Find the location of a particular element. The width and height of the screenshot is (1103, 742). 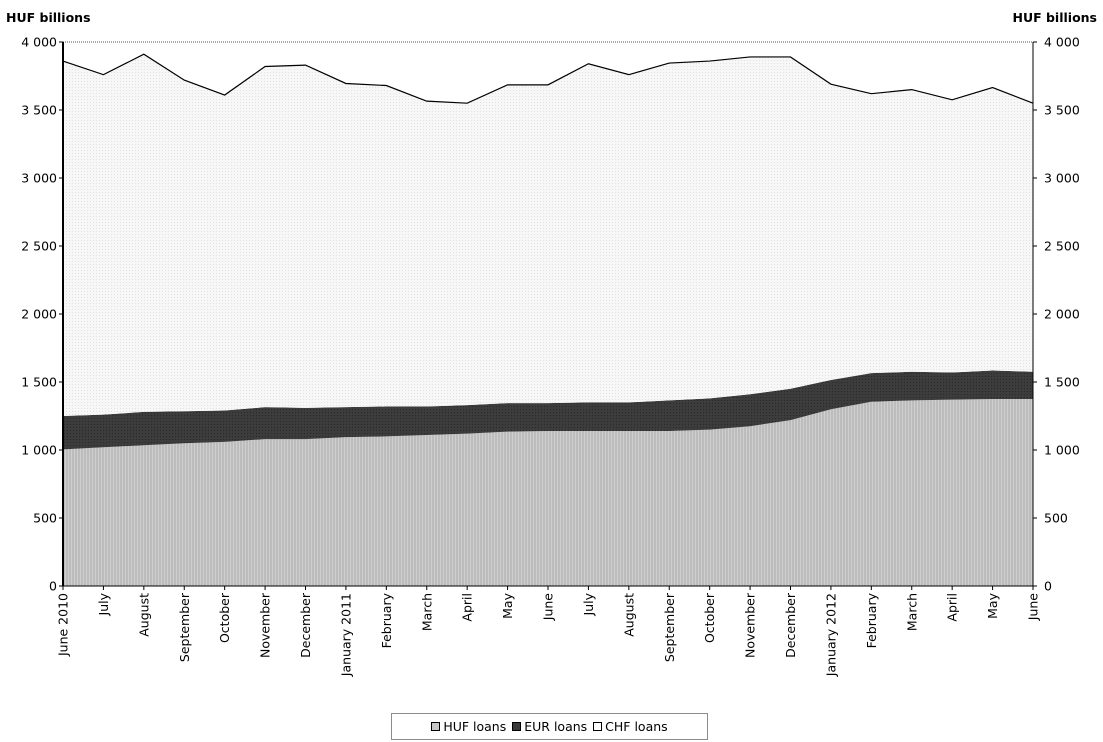

right-y-tick-label: 4 000 is located at coordinates (1062, 42).